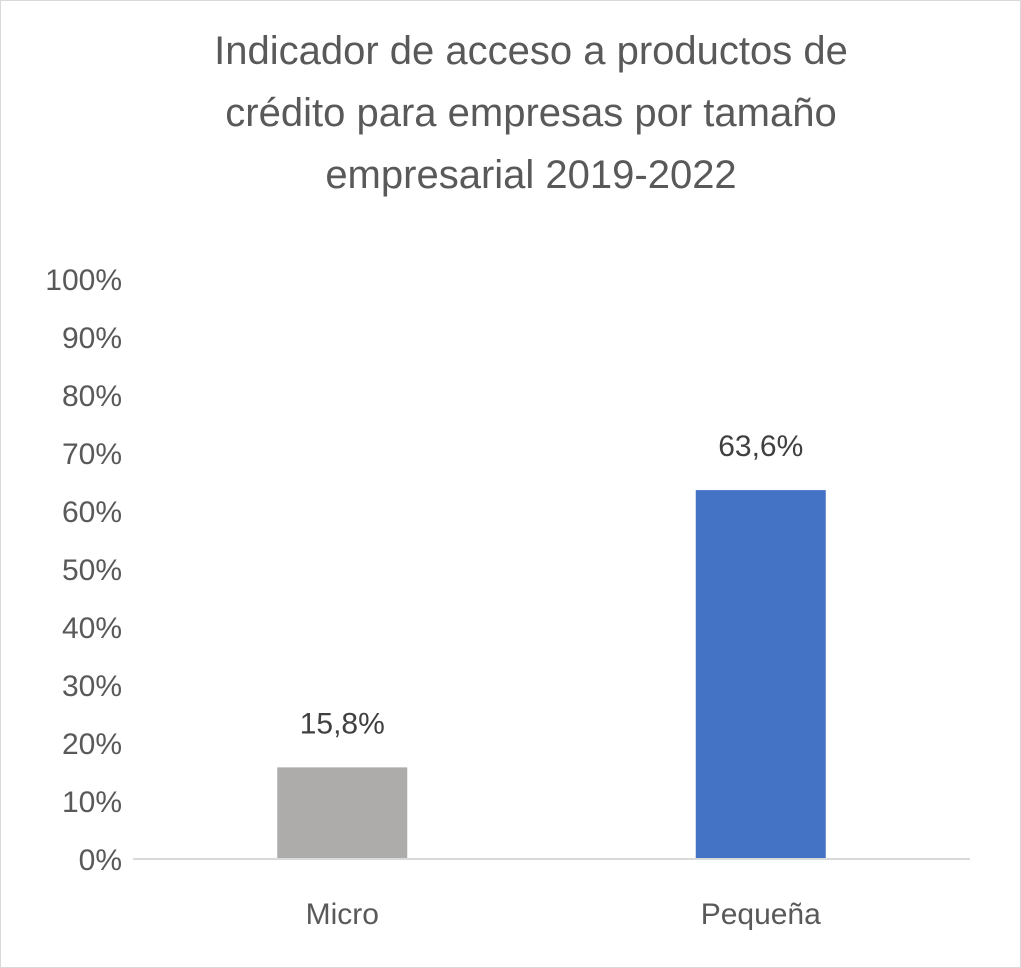  I want to click on y-tick-label: 40%, so click(92, 628).